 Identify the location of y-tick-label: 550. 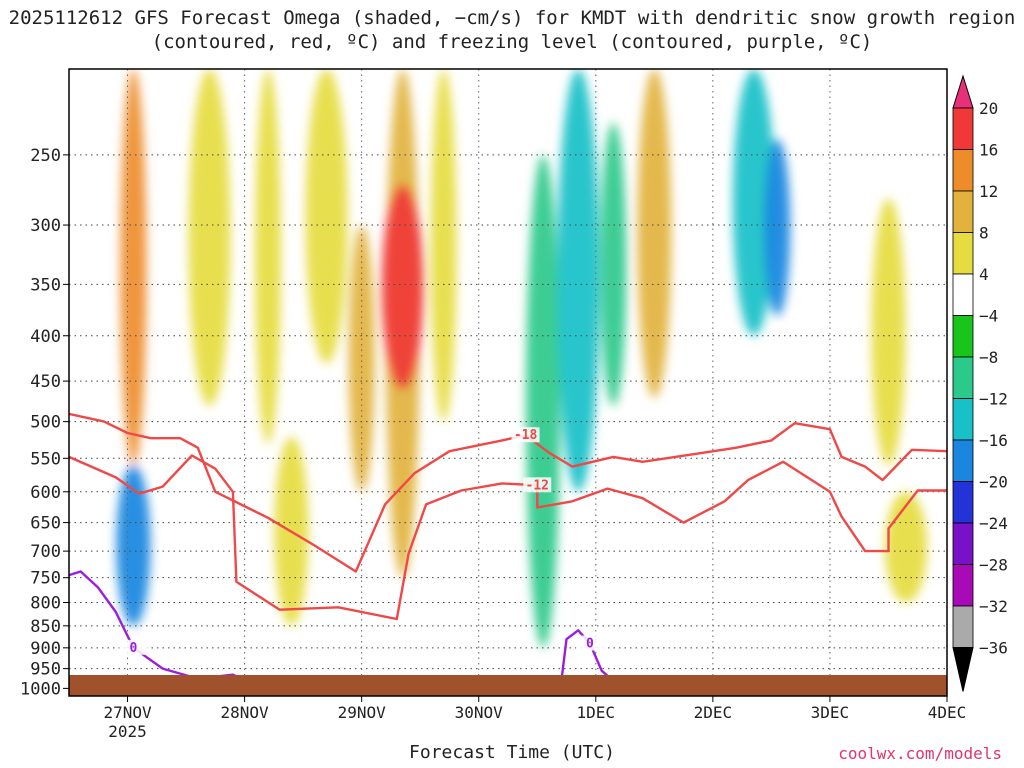
(45, 459).